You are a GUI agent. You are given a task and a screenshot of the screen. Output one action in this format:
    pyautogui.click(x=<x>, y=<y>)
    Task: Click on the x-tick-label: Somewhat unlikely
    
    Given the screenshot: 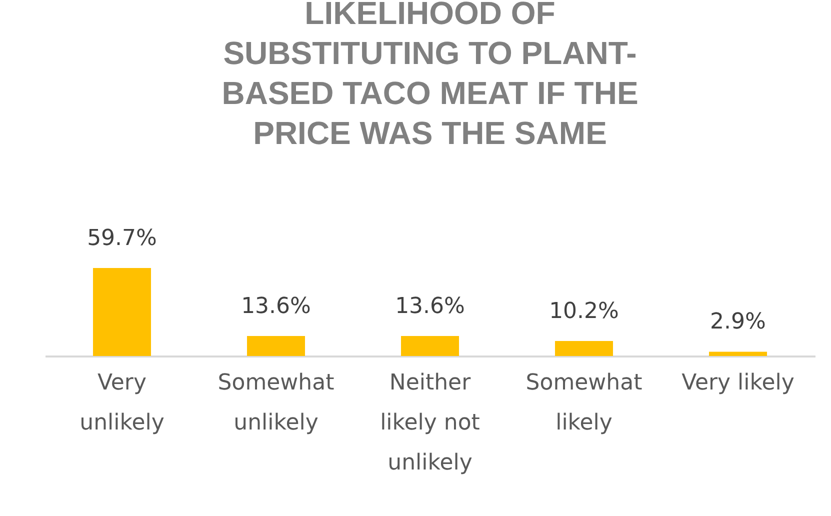 What is the action you would take?
    pyautogui.click(x=276, y=403)
    